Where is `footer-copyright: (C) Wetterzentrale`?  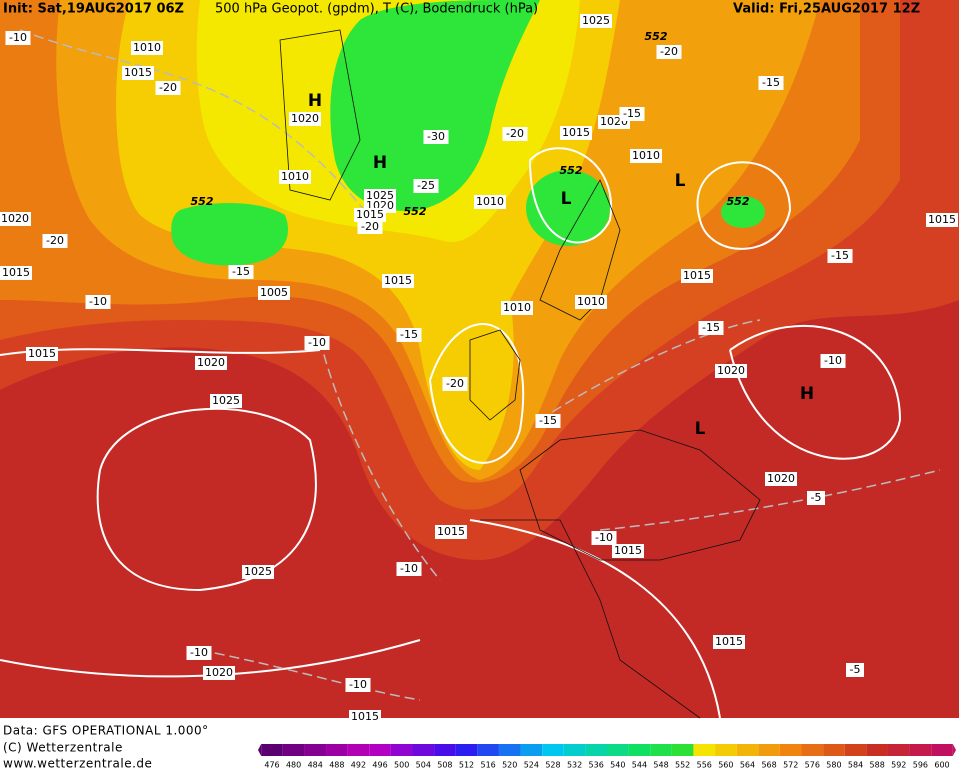 footer-copyright: (C) Wetterzentrale is located at coordinates (63, 748).